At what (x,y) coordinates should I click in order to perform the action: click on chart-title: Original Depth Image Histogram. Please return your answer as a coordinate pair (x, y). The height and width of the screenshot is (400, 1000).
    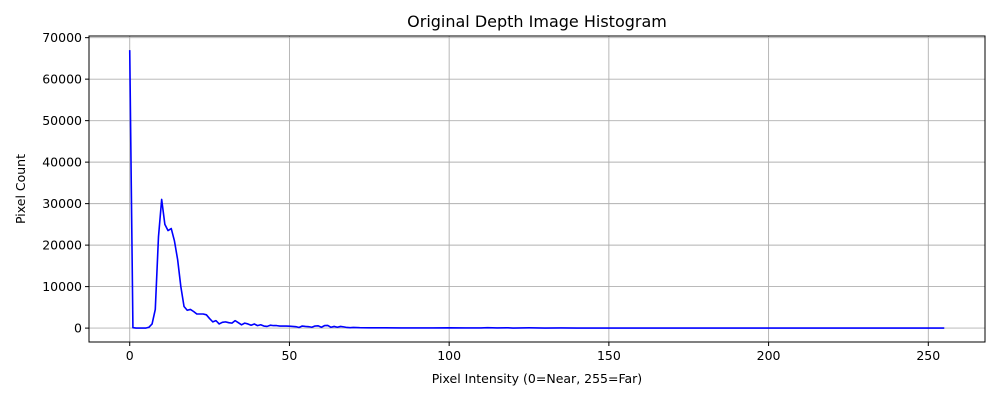
    Looking at the image, I should click on (537, 21).